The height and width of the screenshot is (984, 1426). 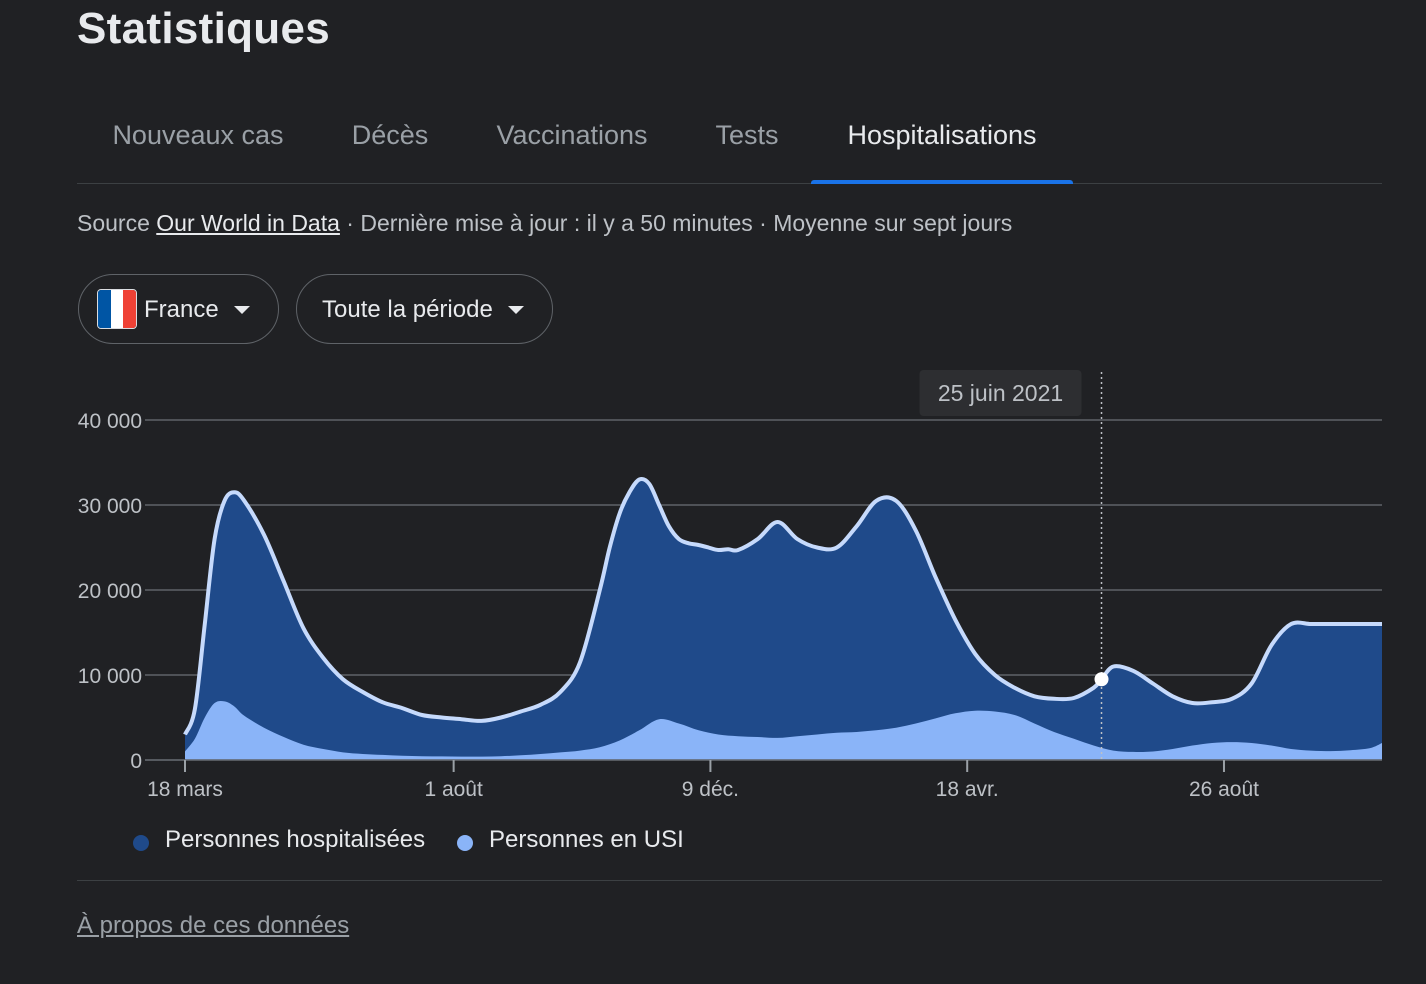 I want to click on tab-new-cases: Nouveaux cas, so click(x=198, y=141).